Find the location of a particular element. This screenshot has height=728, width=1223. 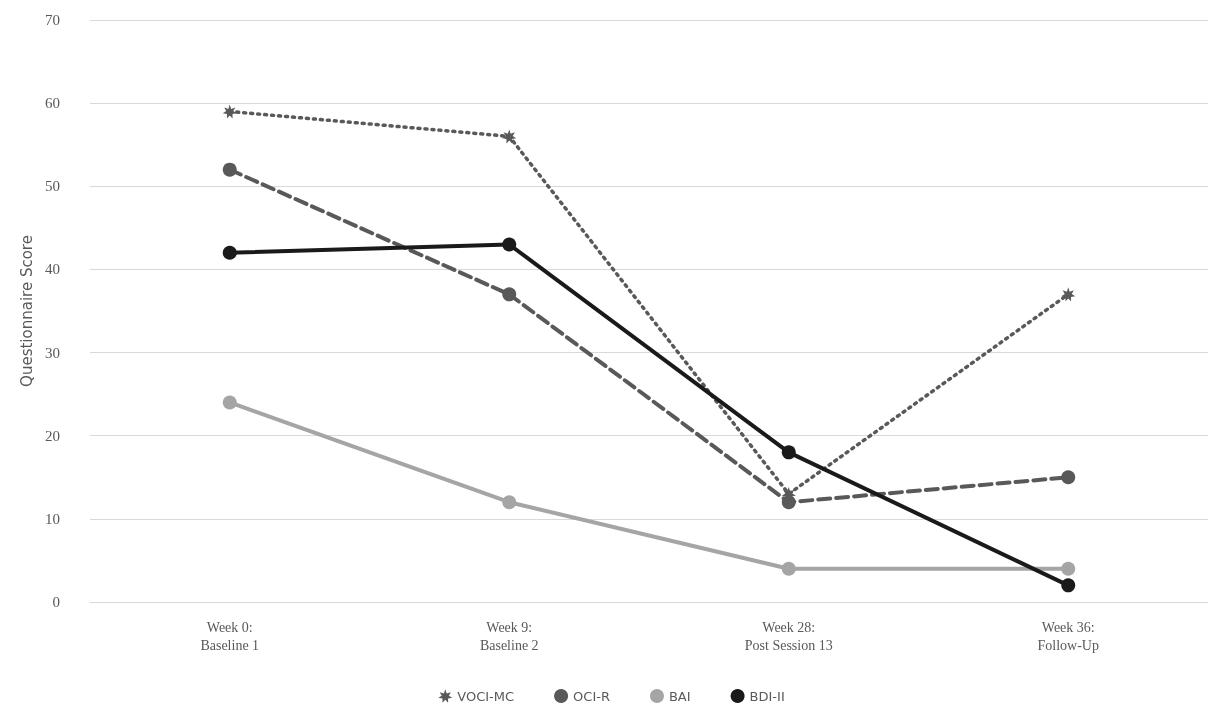

legend-label: VOCI-MC is located at coordinates (486, 696).